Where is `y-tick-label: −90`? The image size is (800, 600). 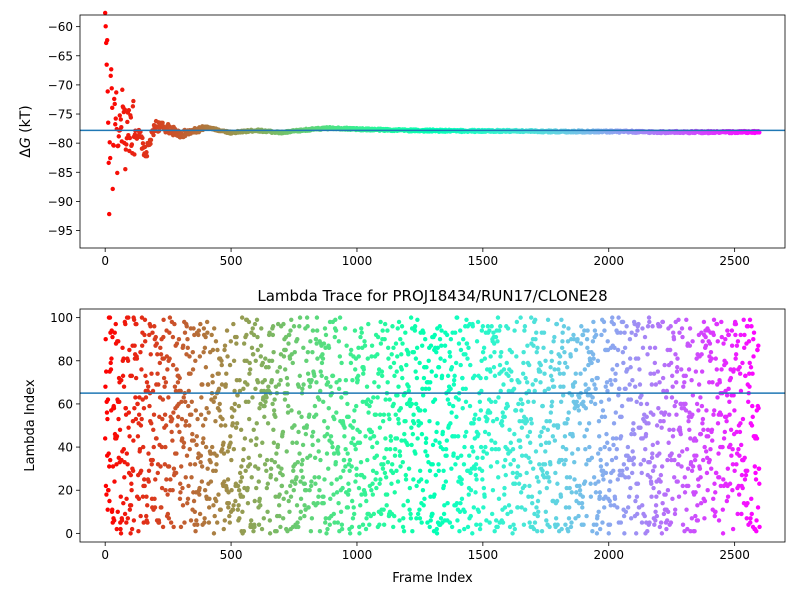 y-tick-label: −90 is located at coordinates (60, 202).